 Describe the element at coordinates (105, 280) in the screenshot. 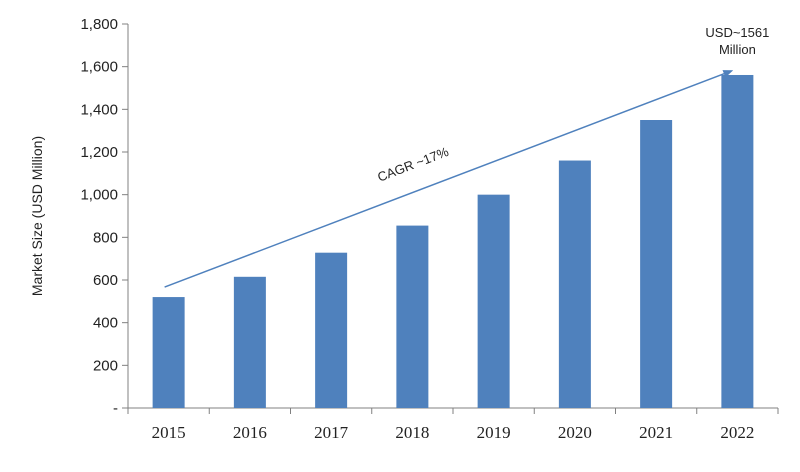

I see `y-tick-label: 600` at that location.